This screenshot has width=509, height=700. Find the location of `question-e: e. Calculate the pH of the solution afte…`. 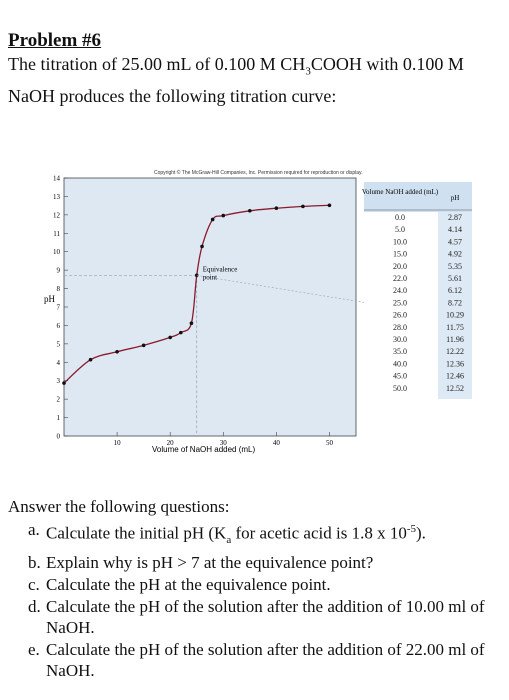

question-e: e. Calculate the pH of the solution afte… is located at coordinates (266, 660).